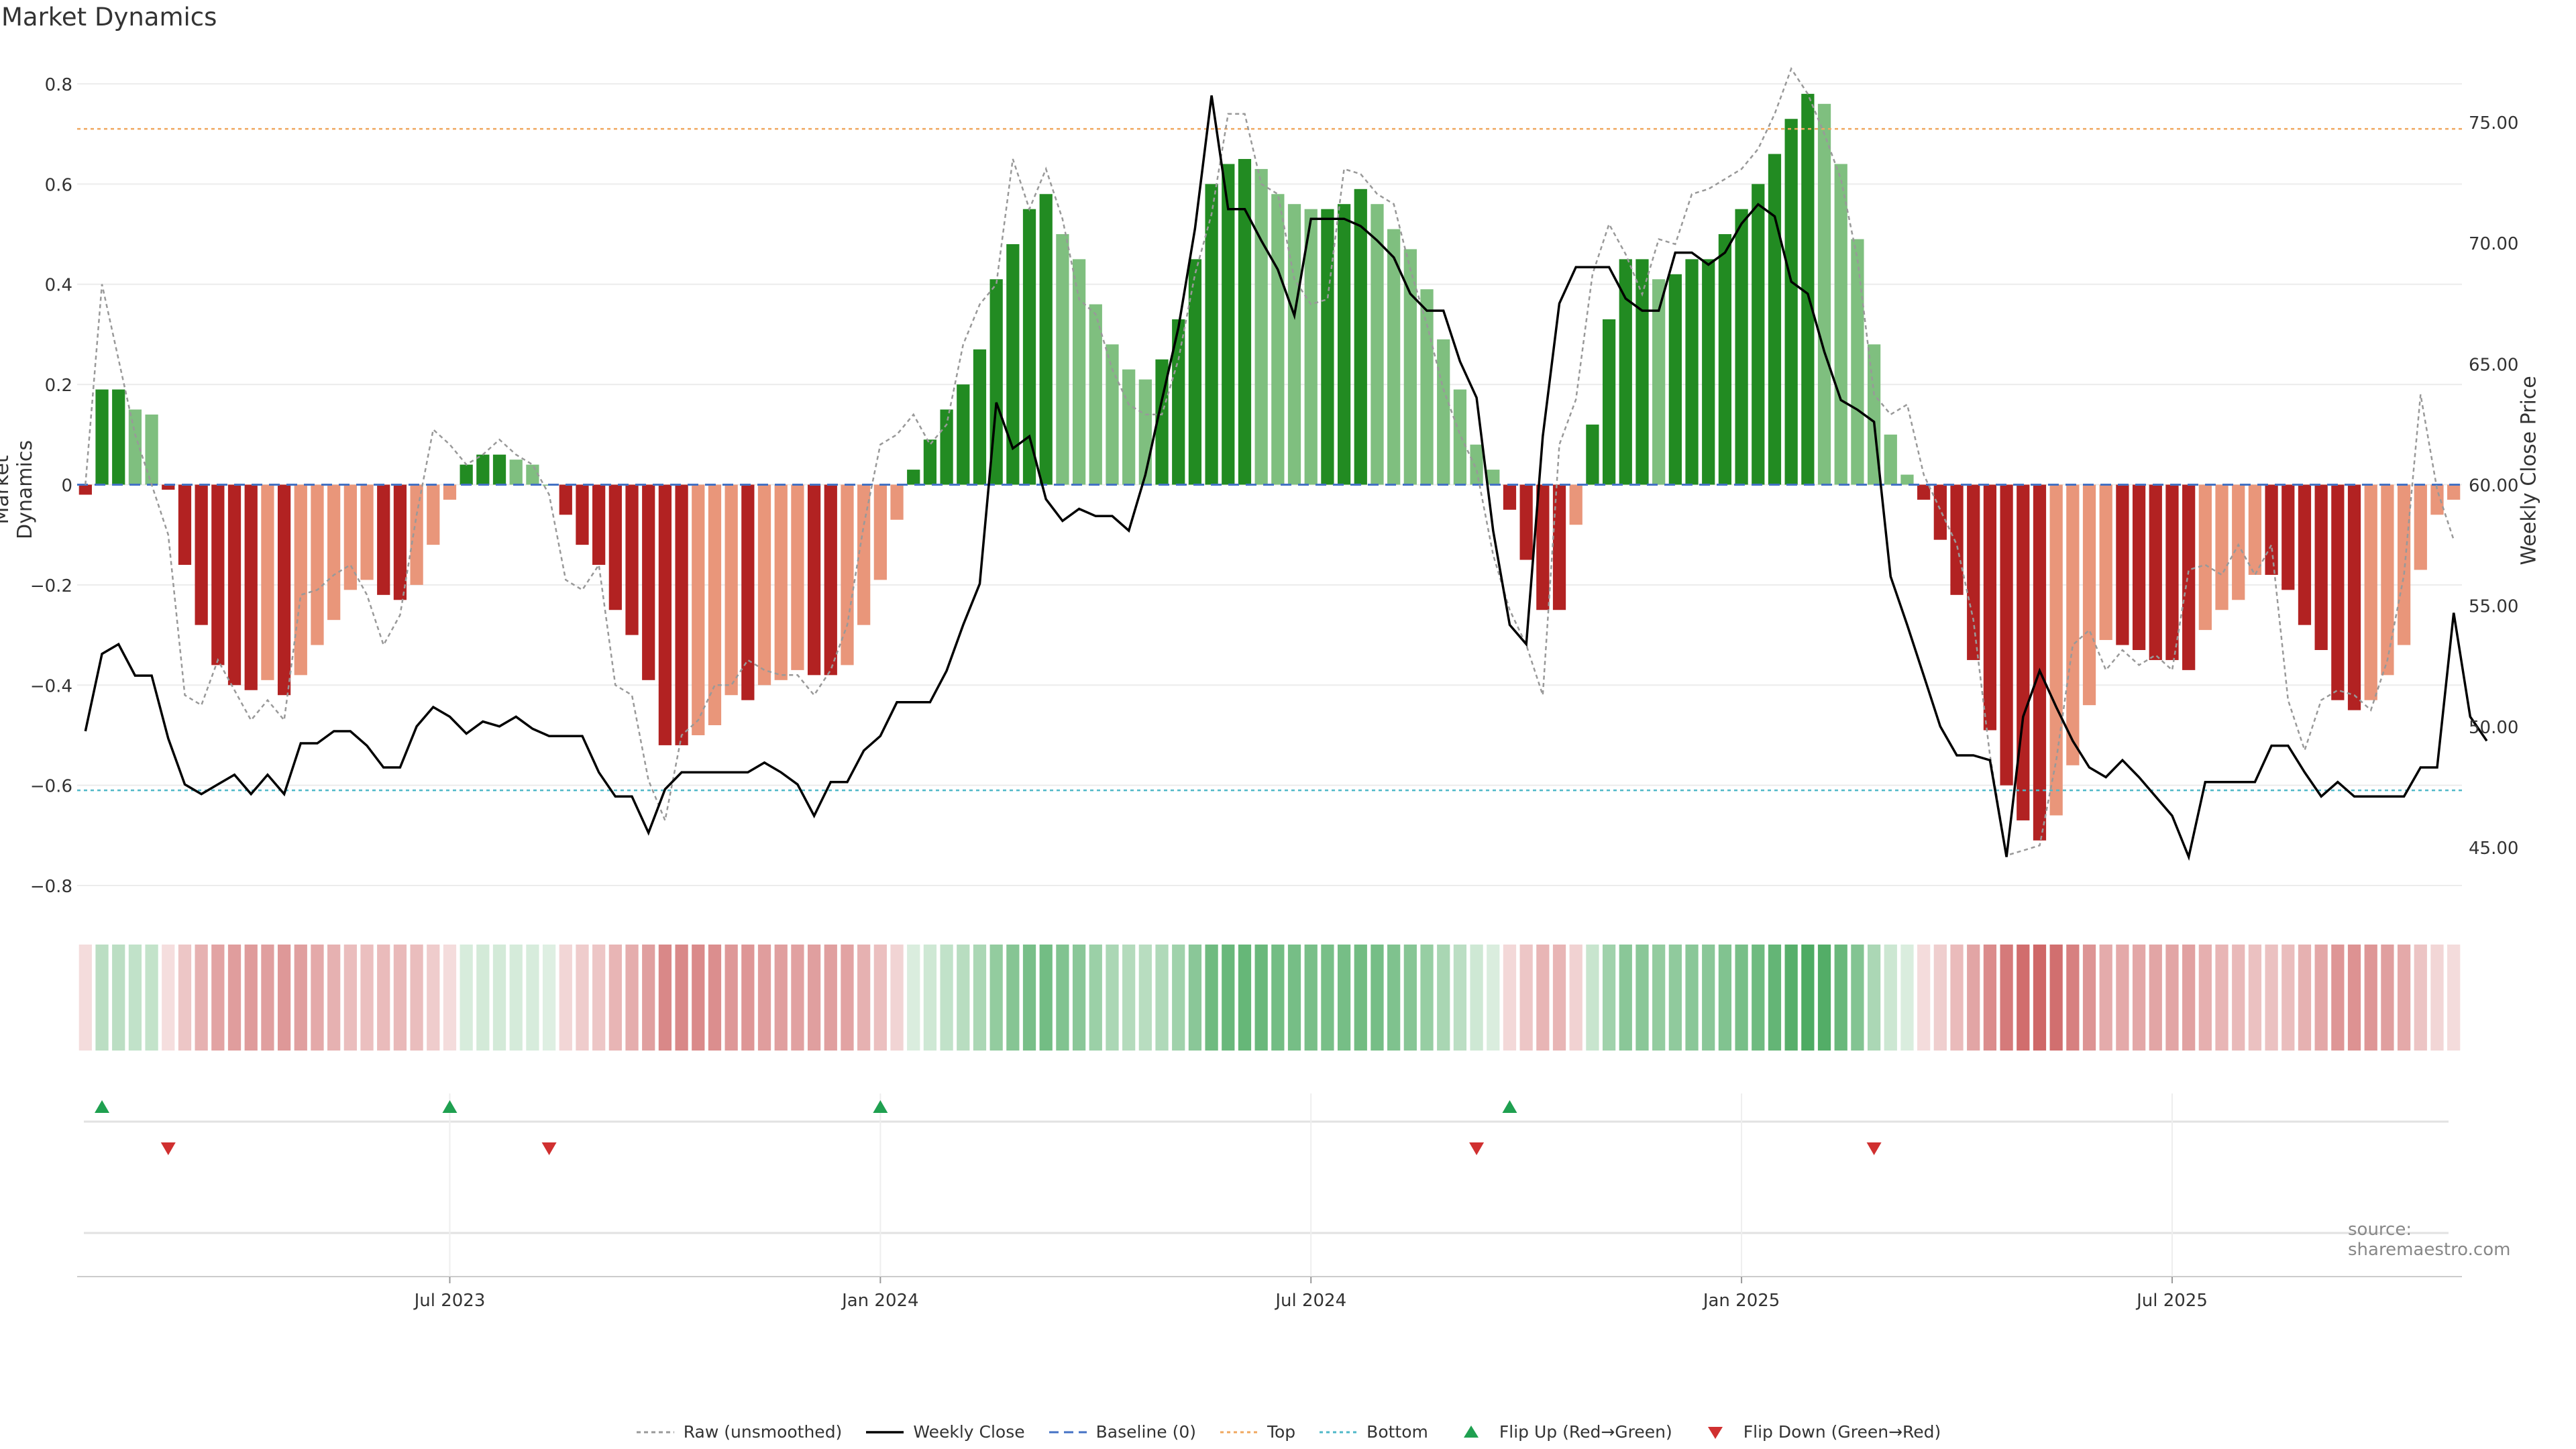  What do you see at coordinates (1269, 998) in the screenshot?
I see `heat-strip-layer` at bounding box center [1269, 998].